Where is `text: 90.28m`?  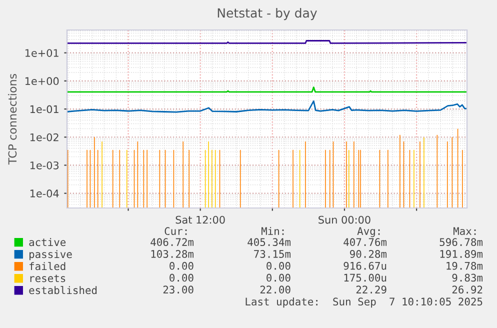
text: 90.28m is located at coordinates (368, 254).